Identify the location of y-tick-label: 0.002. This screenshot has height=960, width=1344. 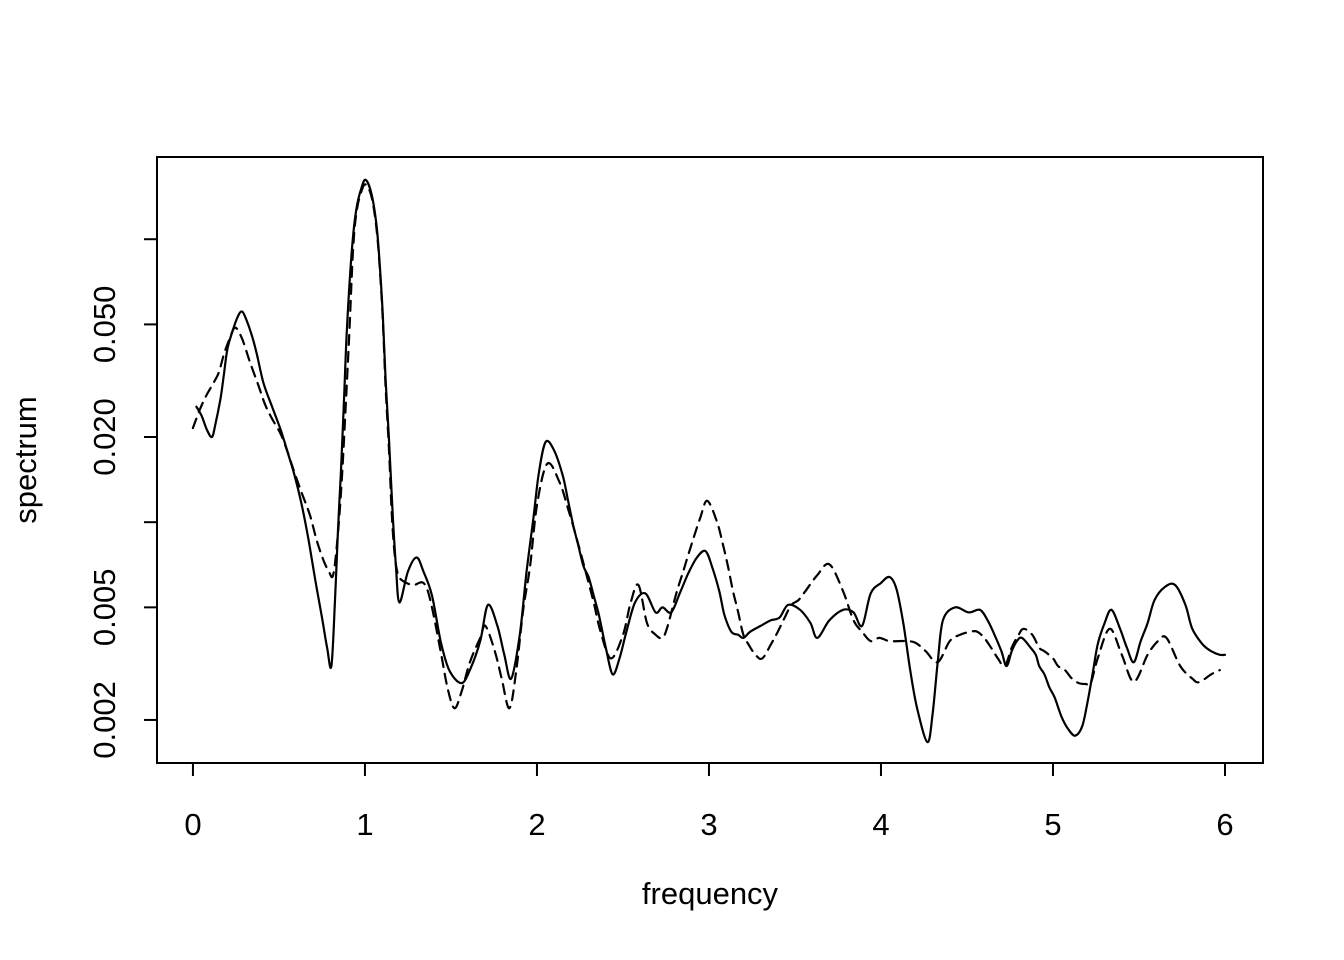
(104, 720).